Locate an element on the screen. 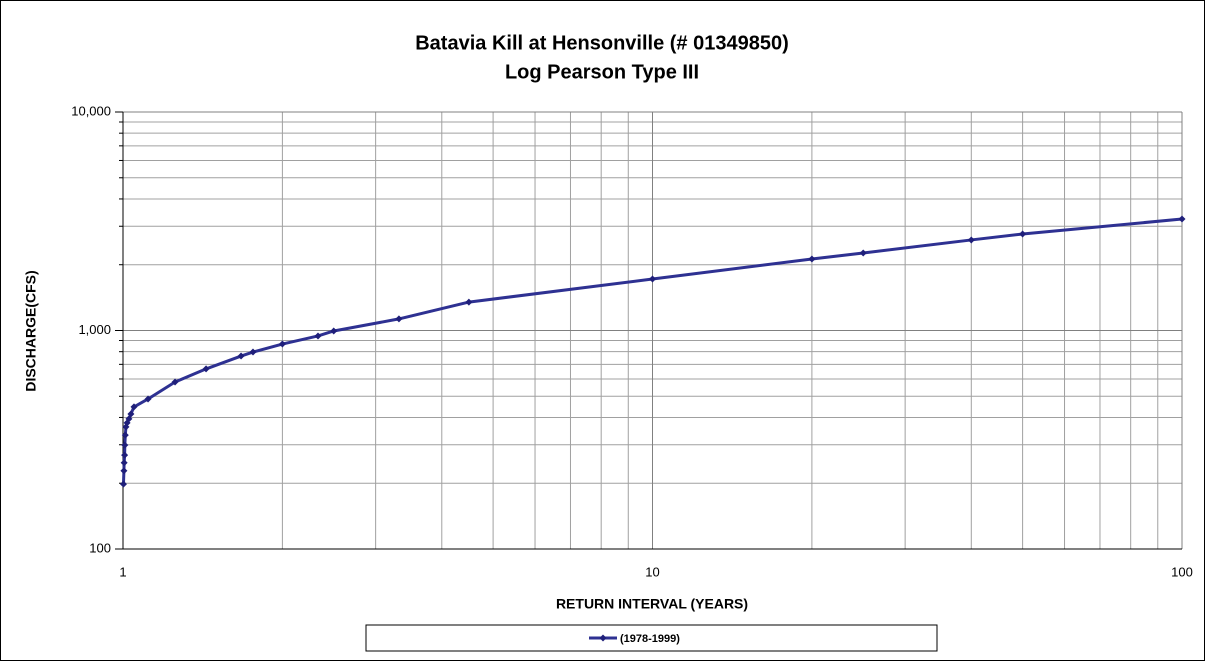  legend-label: (1978-1999) is located at coordinates (650, 639).